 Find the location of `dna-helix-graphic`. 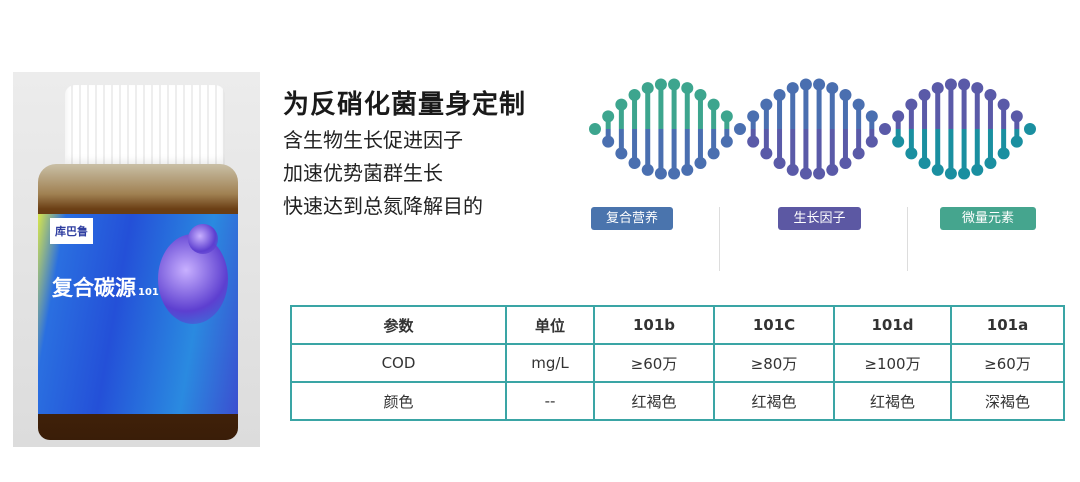

dna-helix-graphic is located at coordinates (812, 129).